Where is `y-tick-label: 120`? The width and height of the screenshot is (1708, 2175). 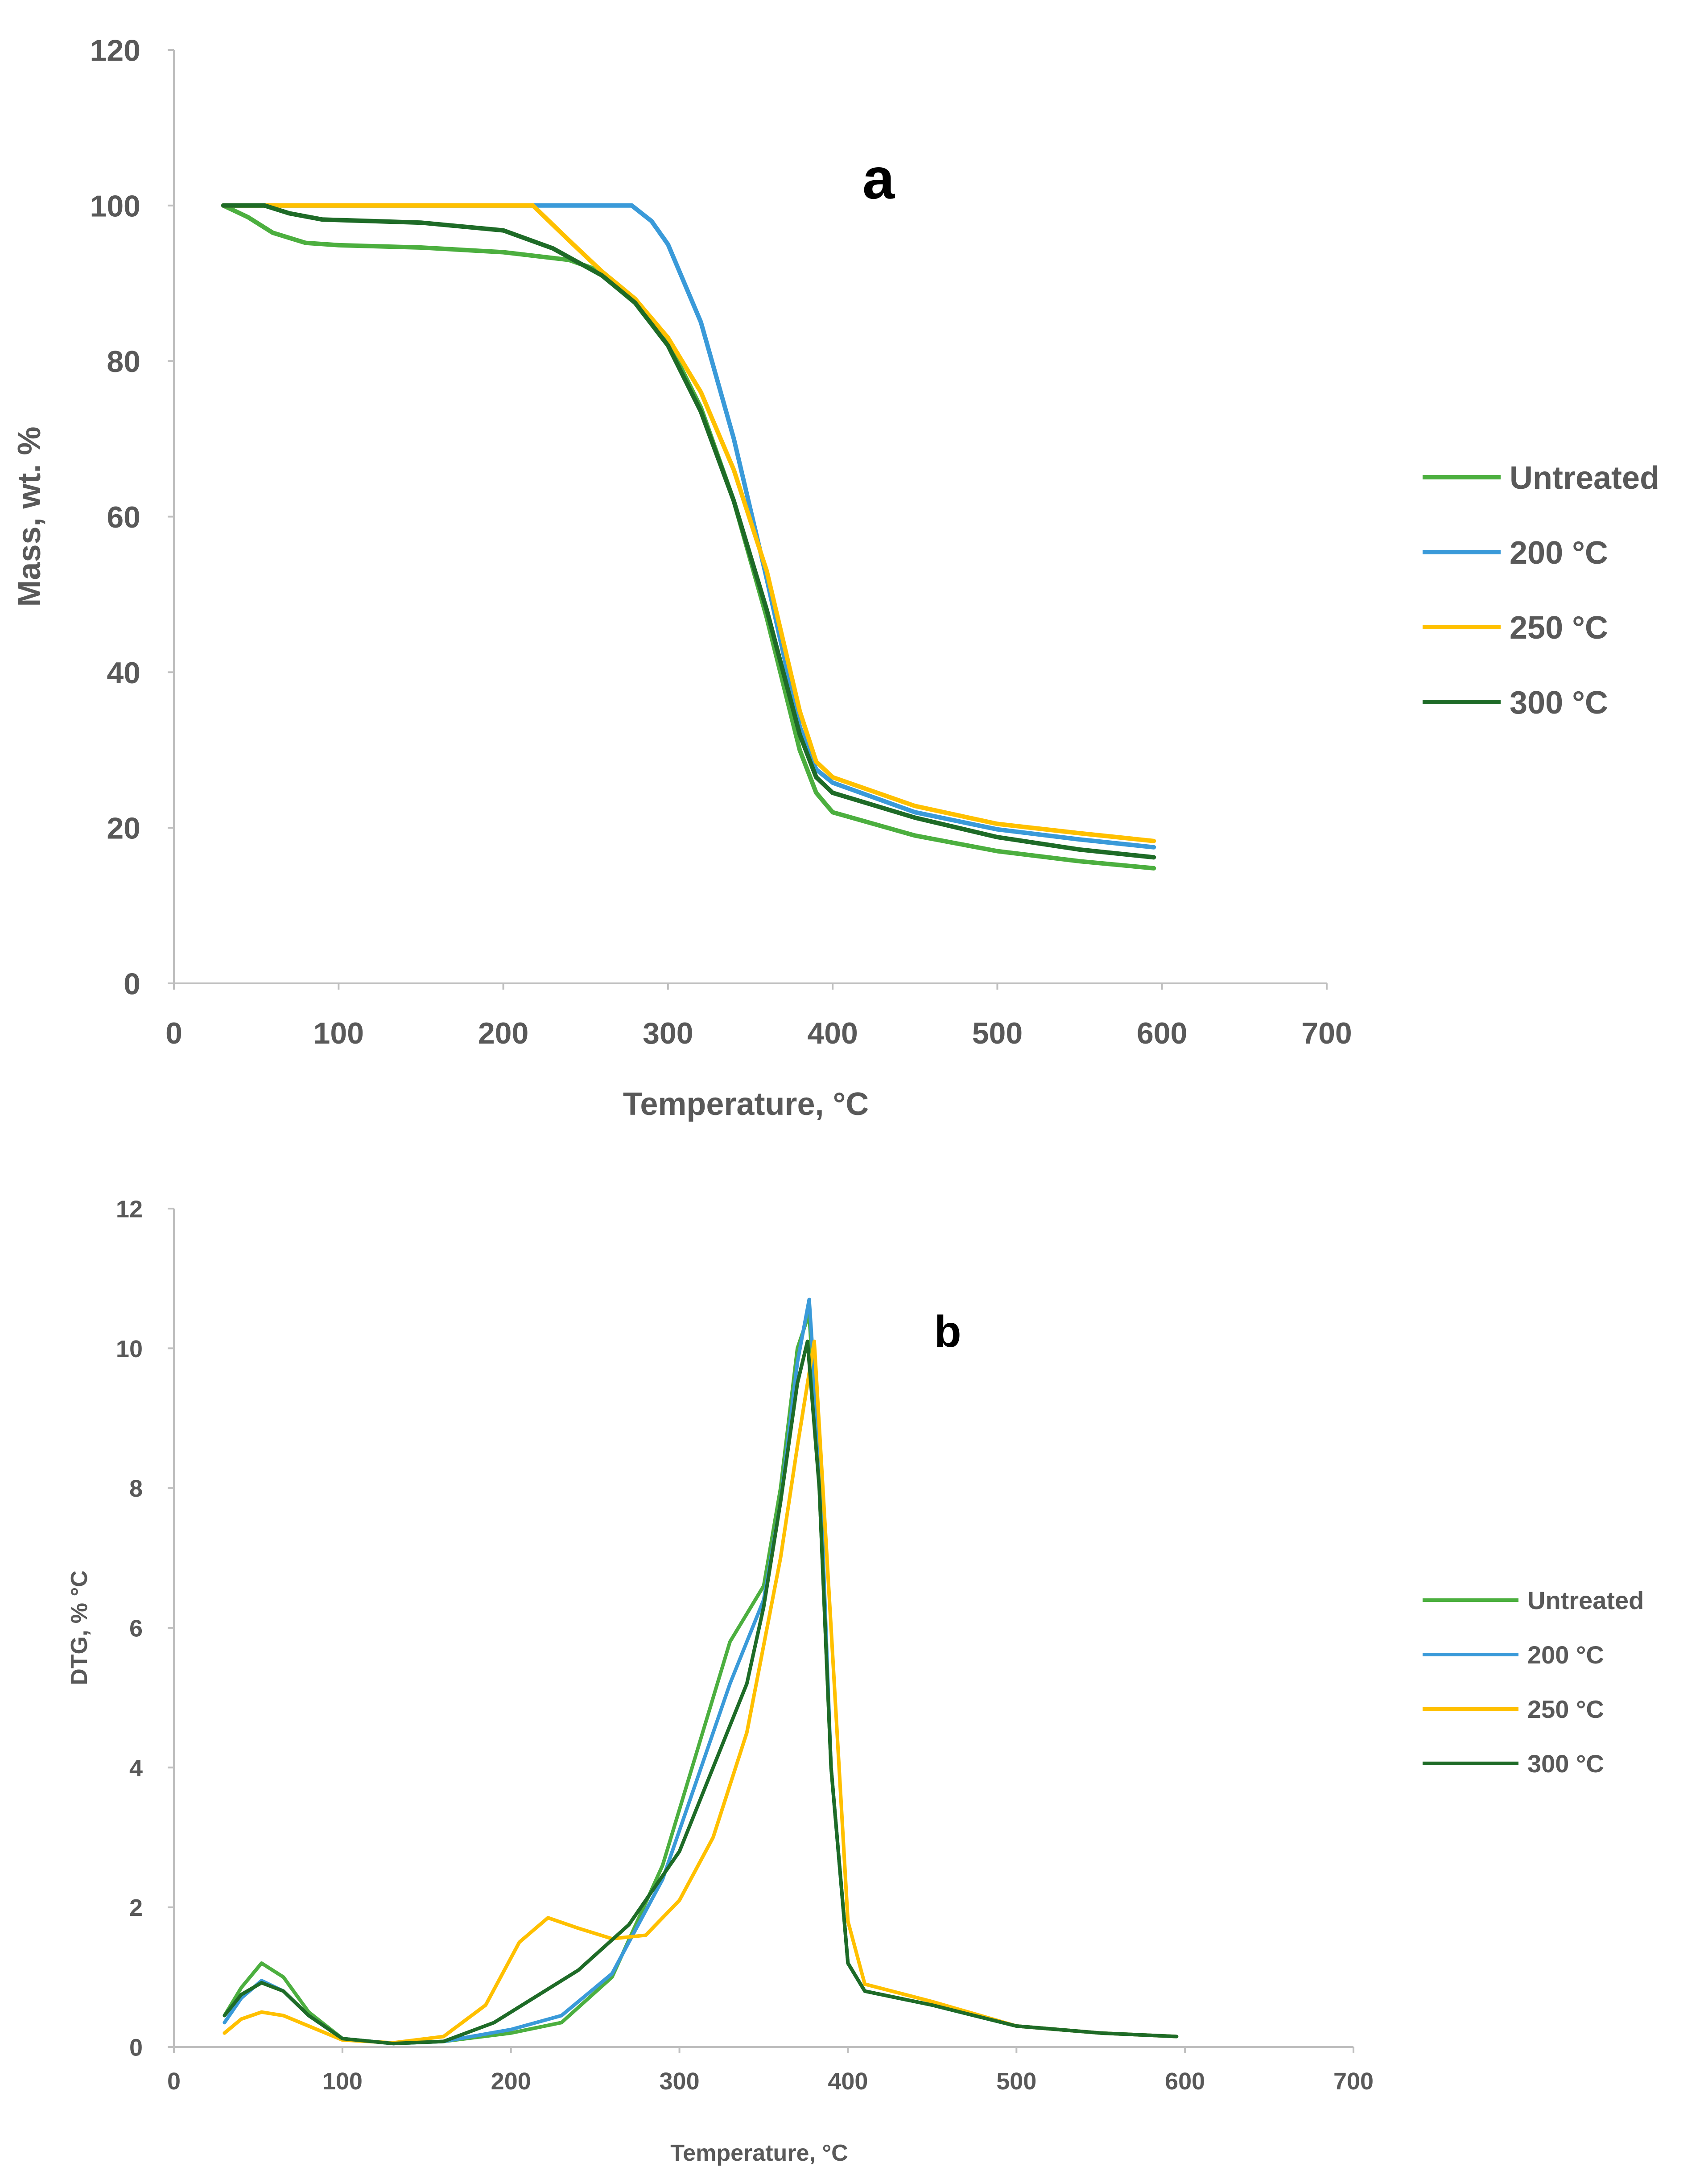 y-tick-label: 120 is located at coordinates (115, 50).